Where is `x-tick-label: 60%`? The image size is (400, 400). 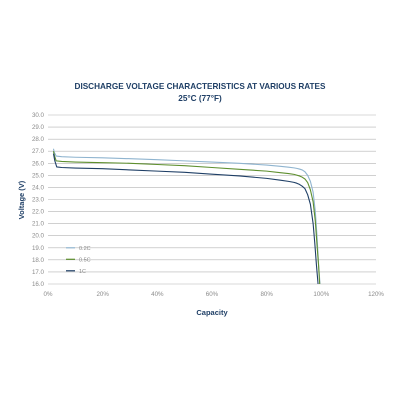
x-tick-label: 60% is located at coordinates (212, 294).